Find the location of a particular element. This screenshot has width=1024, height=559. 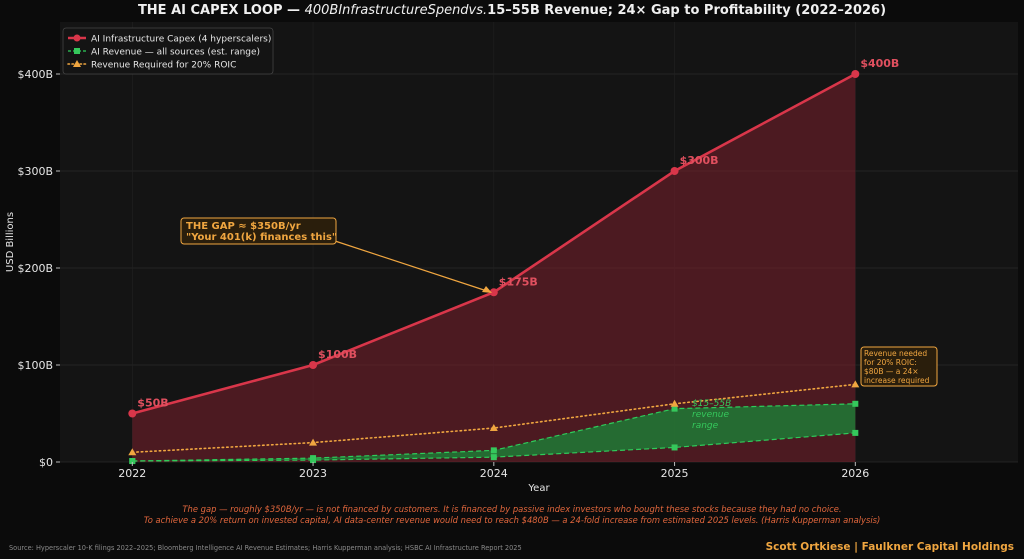

legend-box is located at coordinates (168, 51).